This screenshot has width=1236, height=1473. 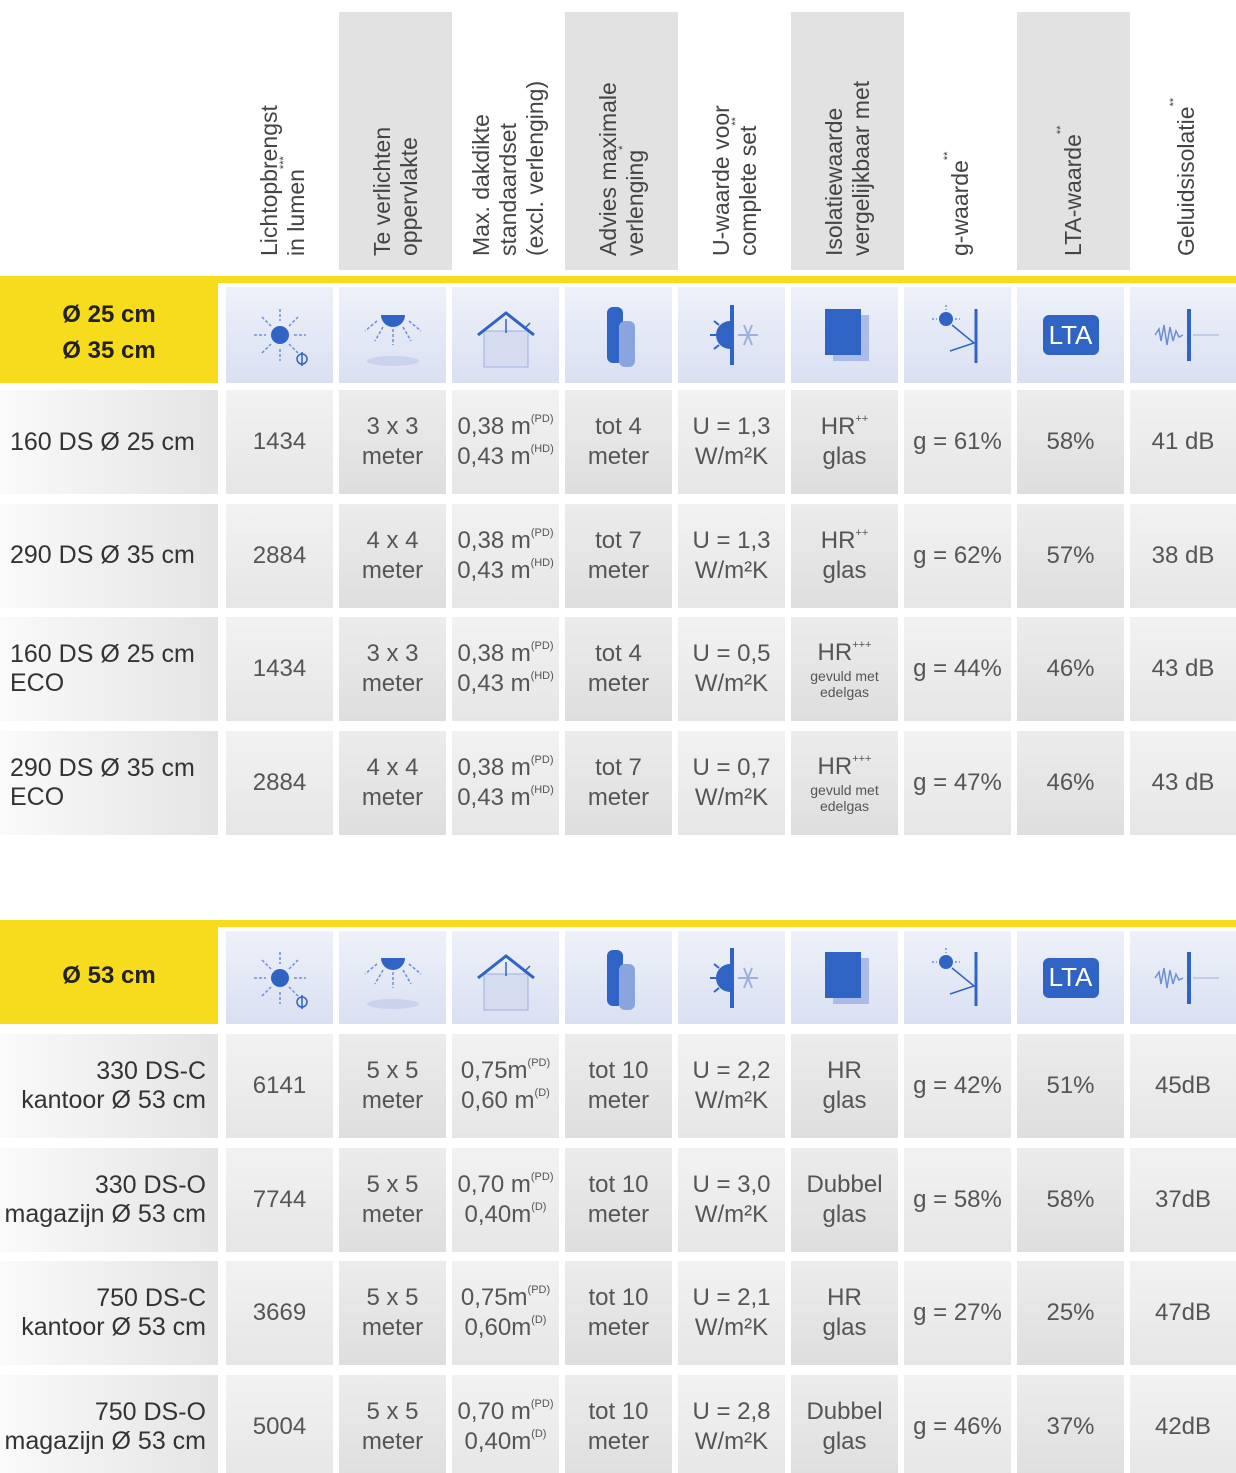 What do you see at coordinates (731, 540) in the screenshot?
I see `cell-line: U = 1,3` at bounding box center [731, 540].